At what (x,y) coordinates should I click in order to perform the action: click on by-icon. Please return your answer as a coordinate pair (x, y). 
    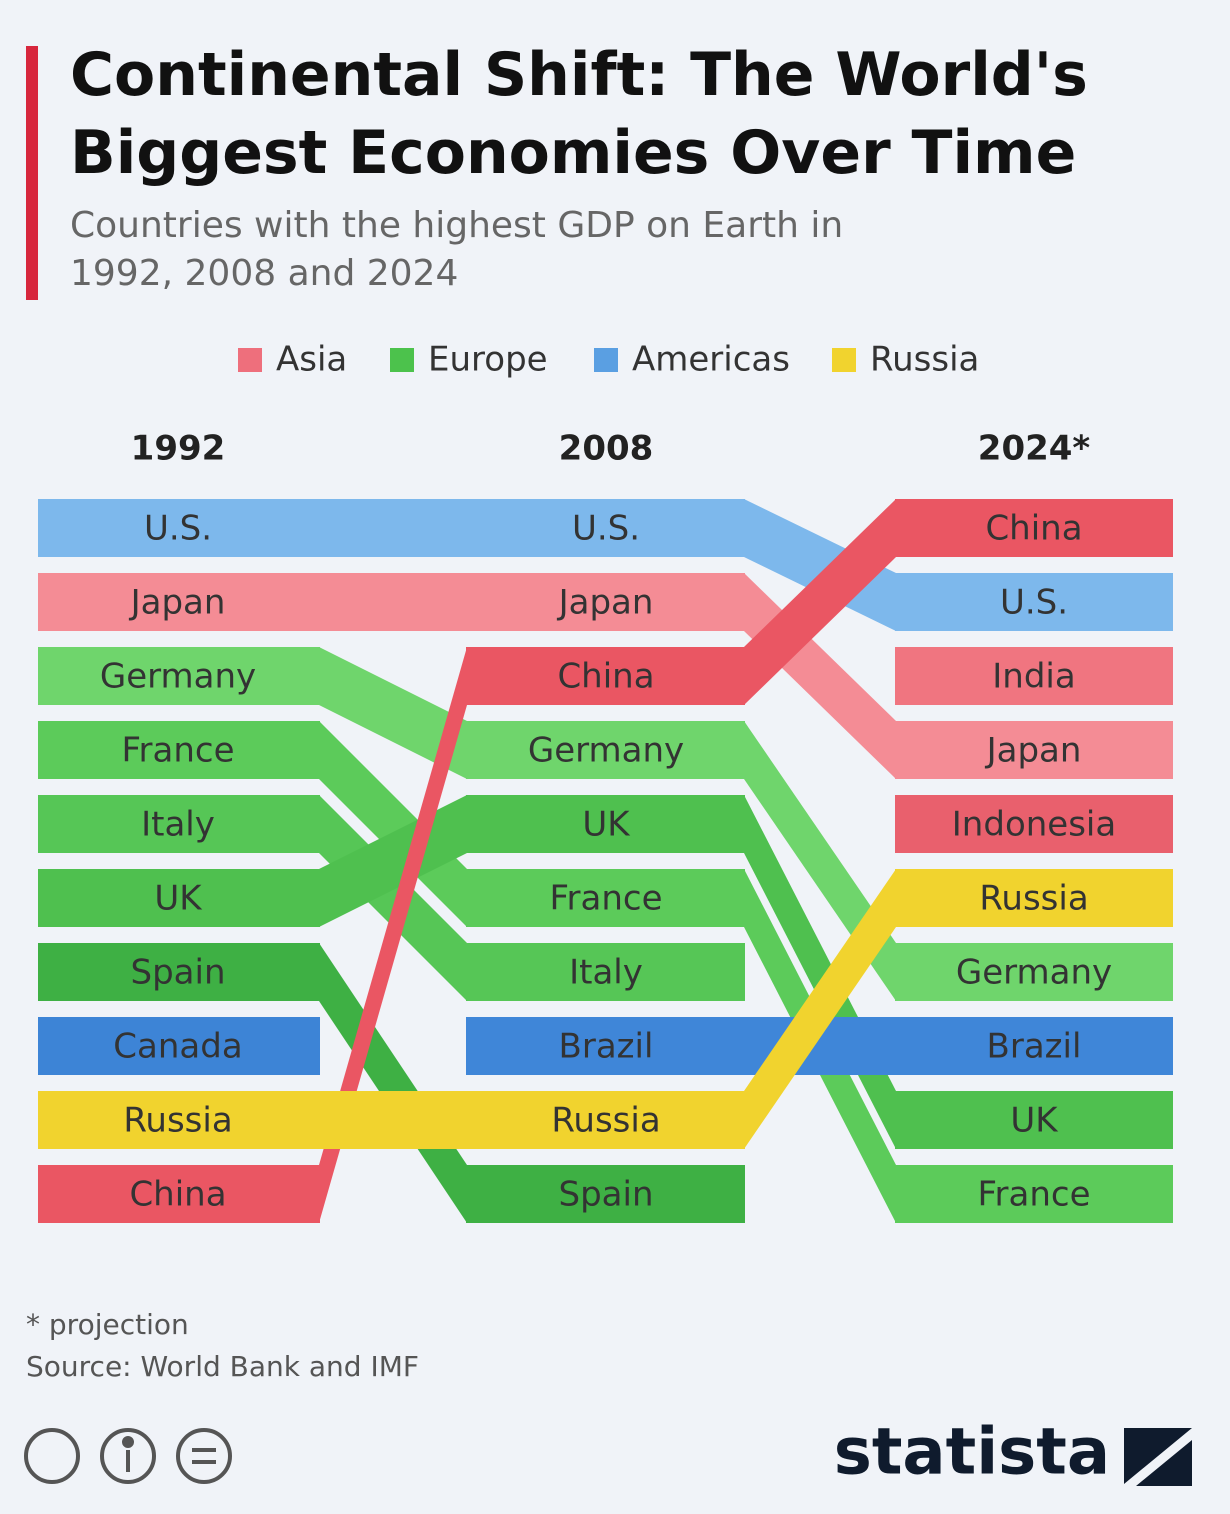
    Looking at the image, I should click on (128, 1456).